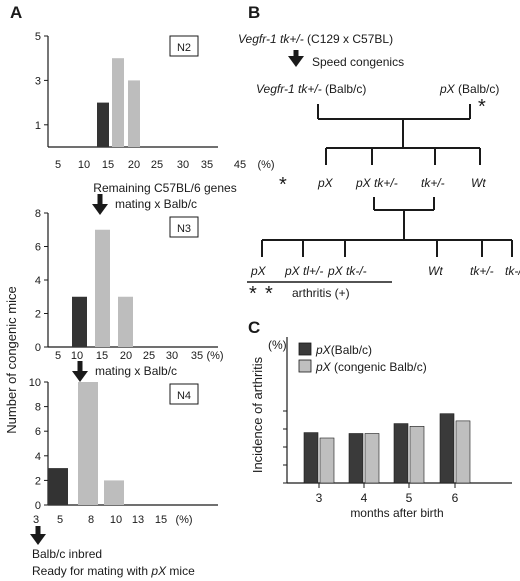  I want to click on y-tick-label: 6, so click(38, 248).